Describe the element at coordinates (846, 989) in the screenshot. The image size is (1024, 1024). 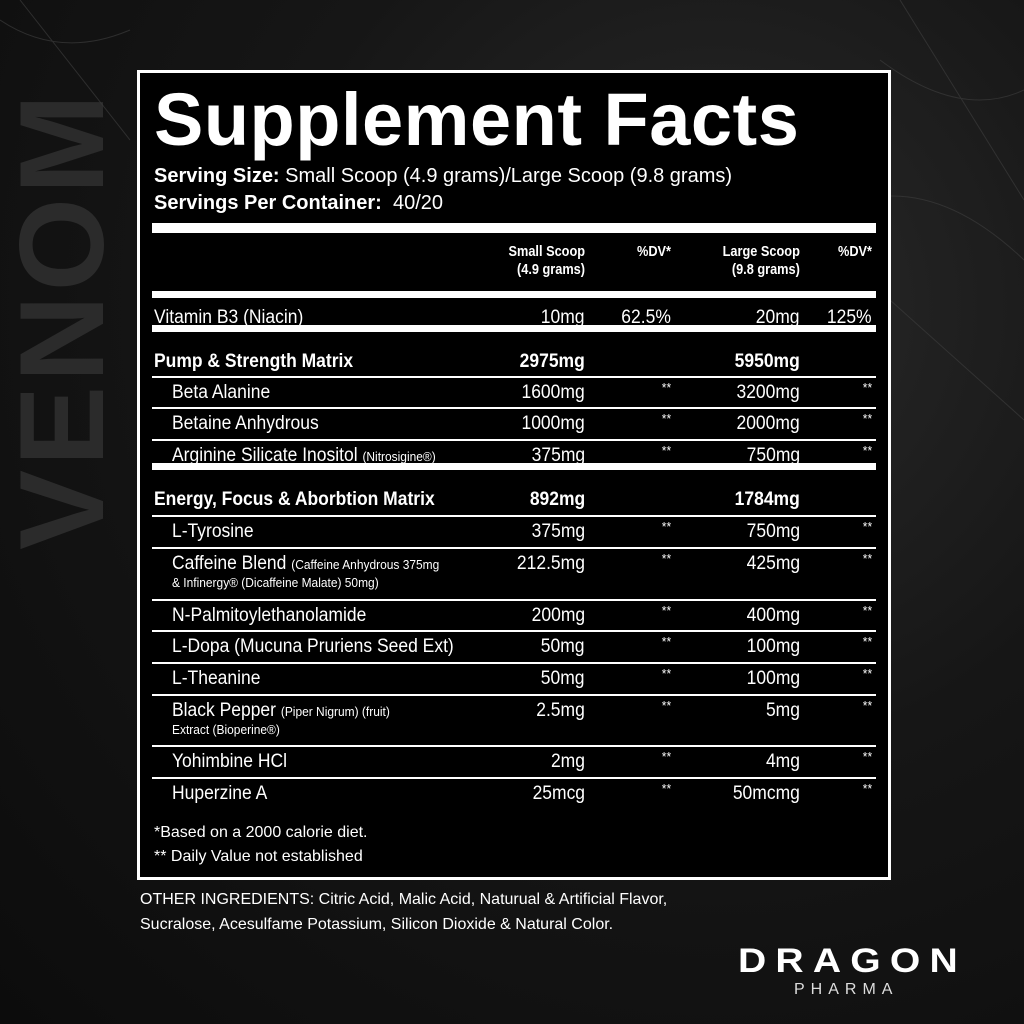
I see `logo-subtitle: PHARMA` at that location.